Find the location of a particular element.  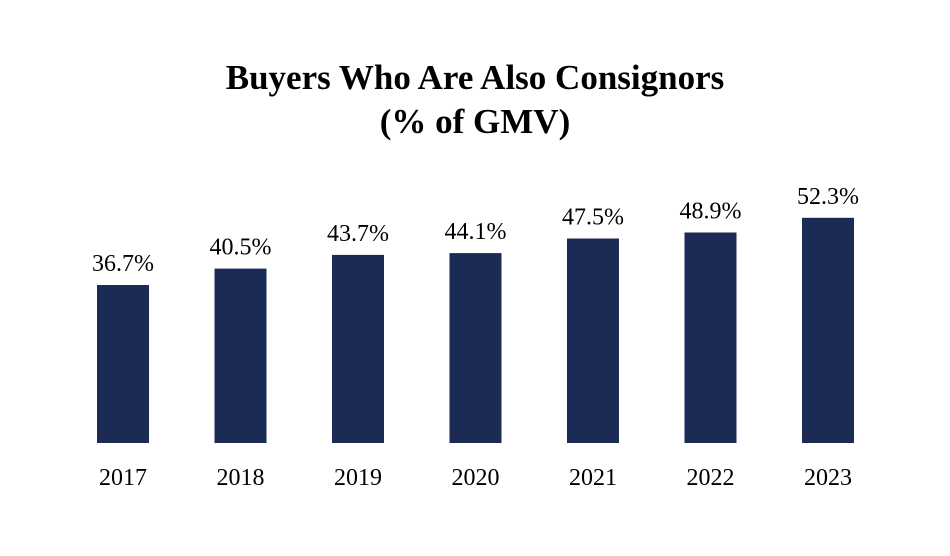

x-tick-2021: 2021 is located at coordinates (593, 478).